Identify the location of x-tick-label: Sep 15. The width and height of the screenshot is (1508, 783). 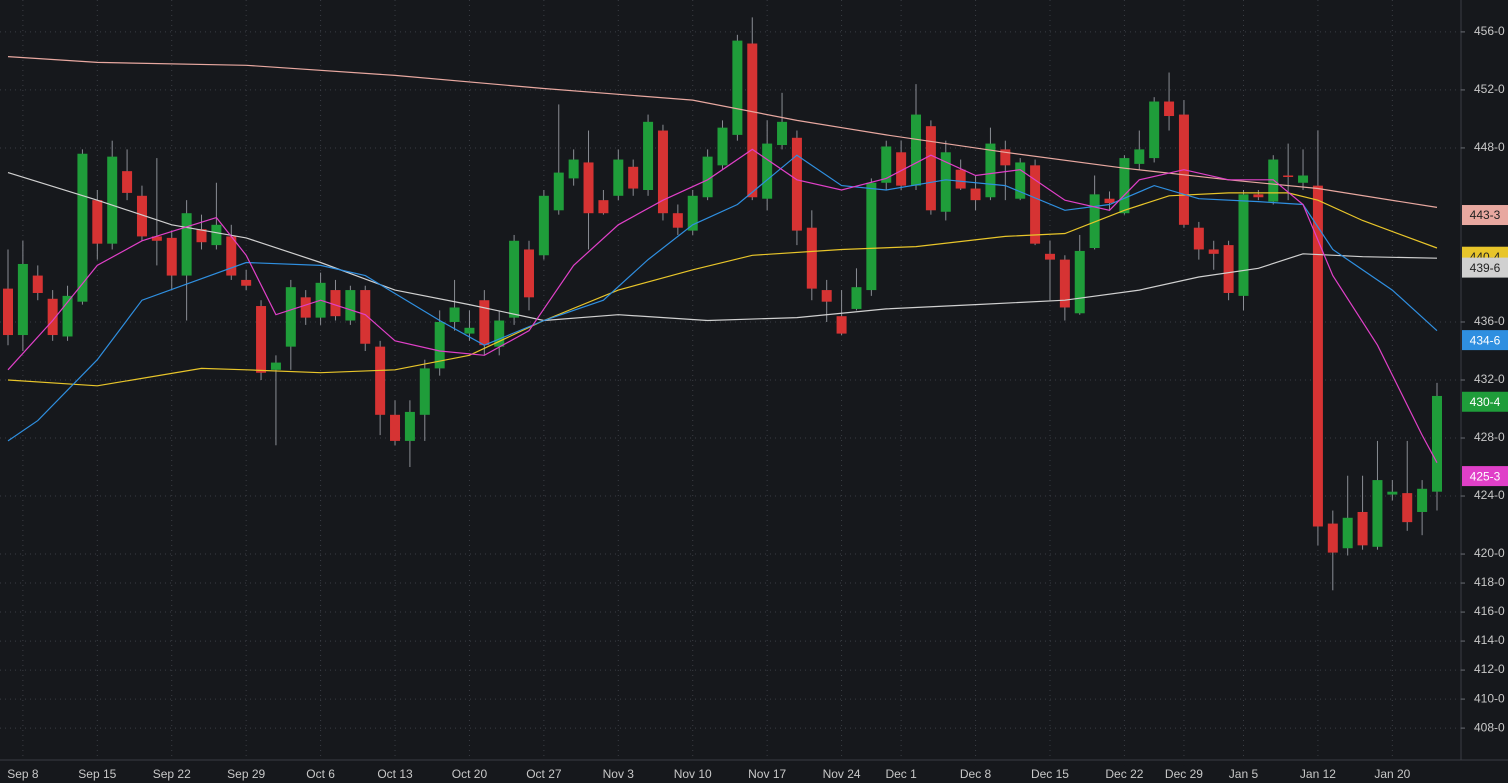
(97, 774).